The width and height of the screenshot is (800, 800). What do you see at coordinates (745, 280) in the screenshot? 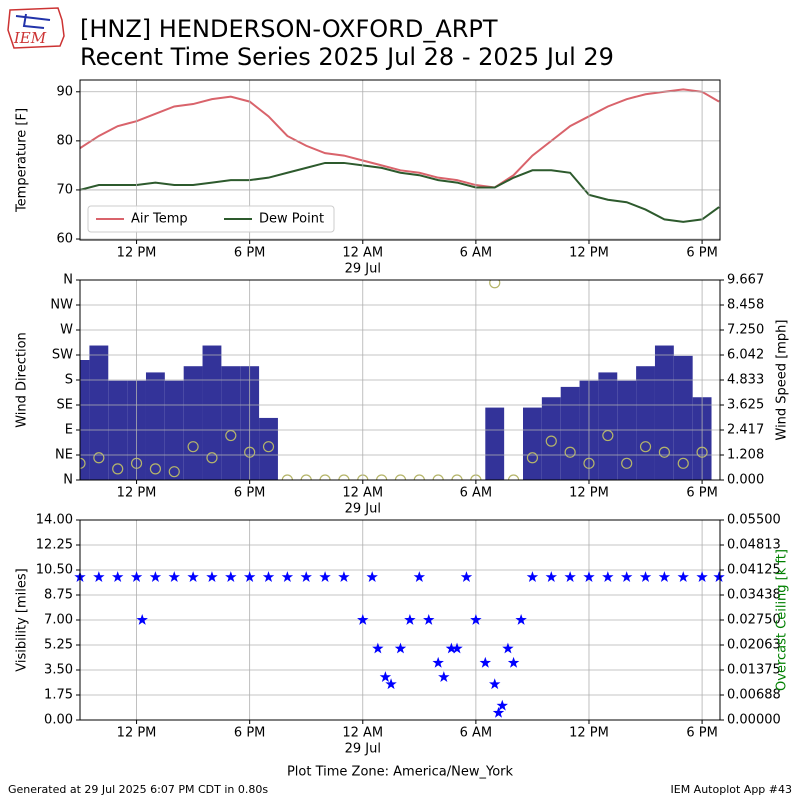
I see `y2-tick-label: 9.667` at bounding box center [745, 280].